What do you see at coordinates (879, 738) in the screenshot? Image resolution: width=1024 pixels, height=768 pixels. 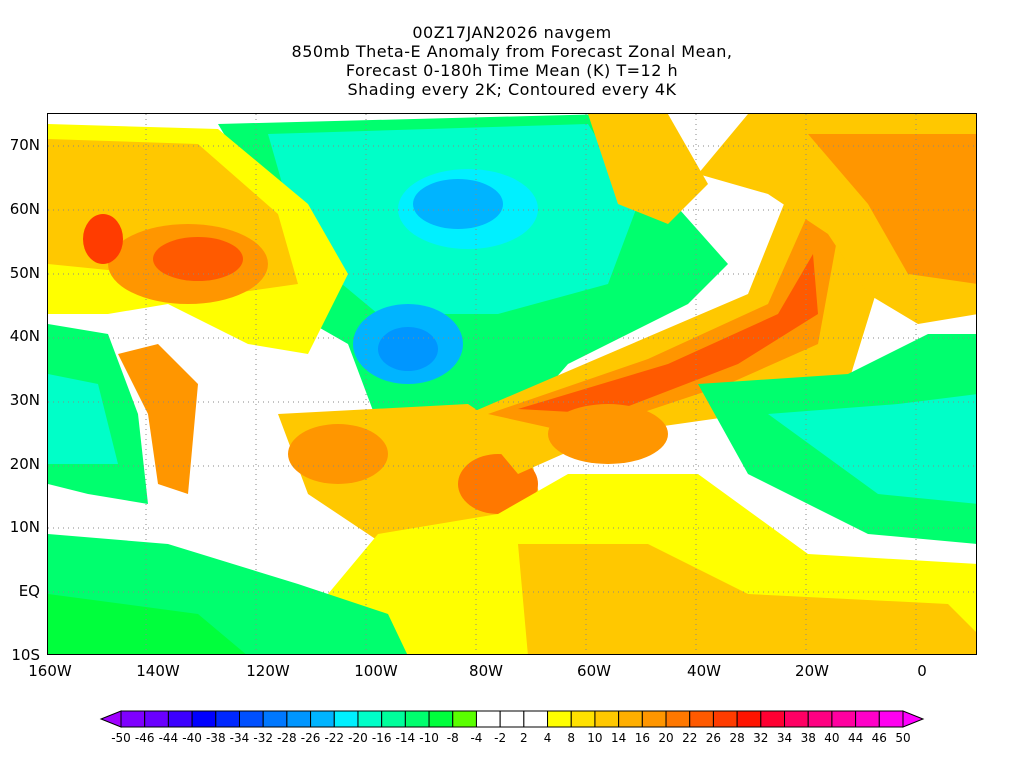 I see `colorbar-tick-label: 46` at bounding box center [879, 738].